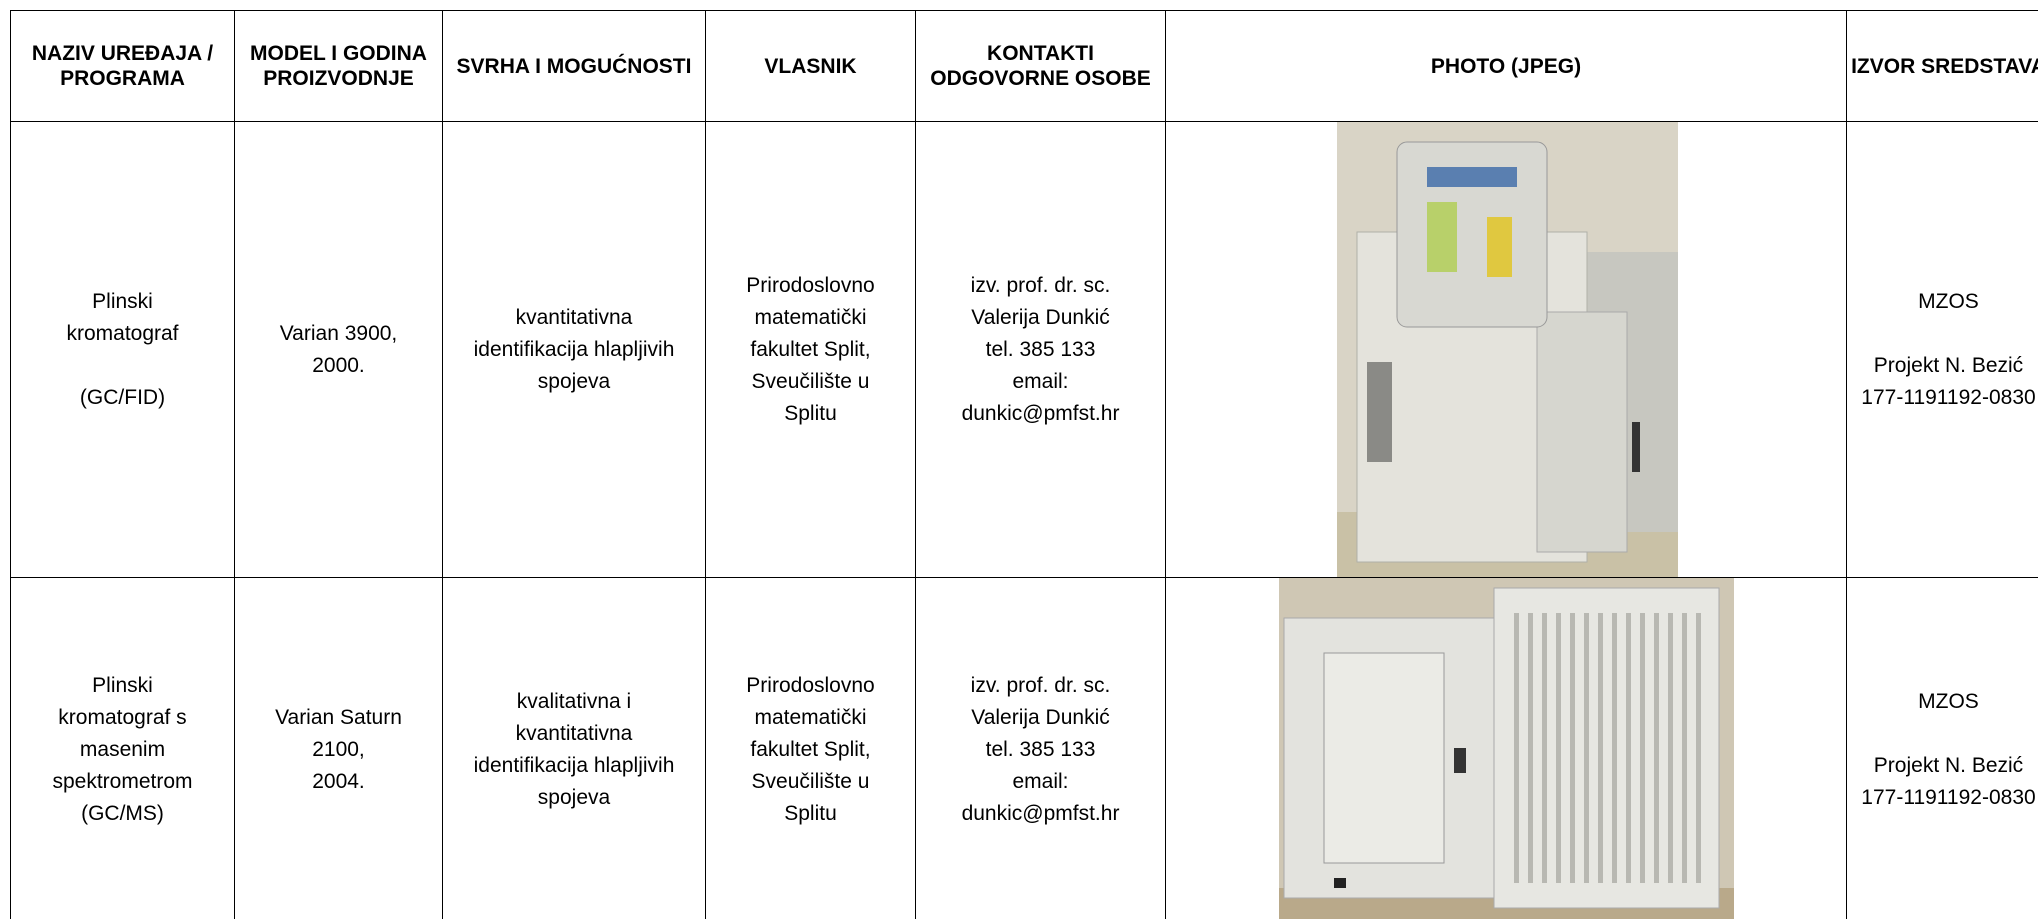 This screenshot has width=2038, height=919. Describe the element at coordinates (122, 318) in the screenshot. I see `text-group: Plinski kromatograf` at that location.